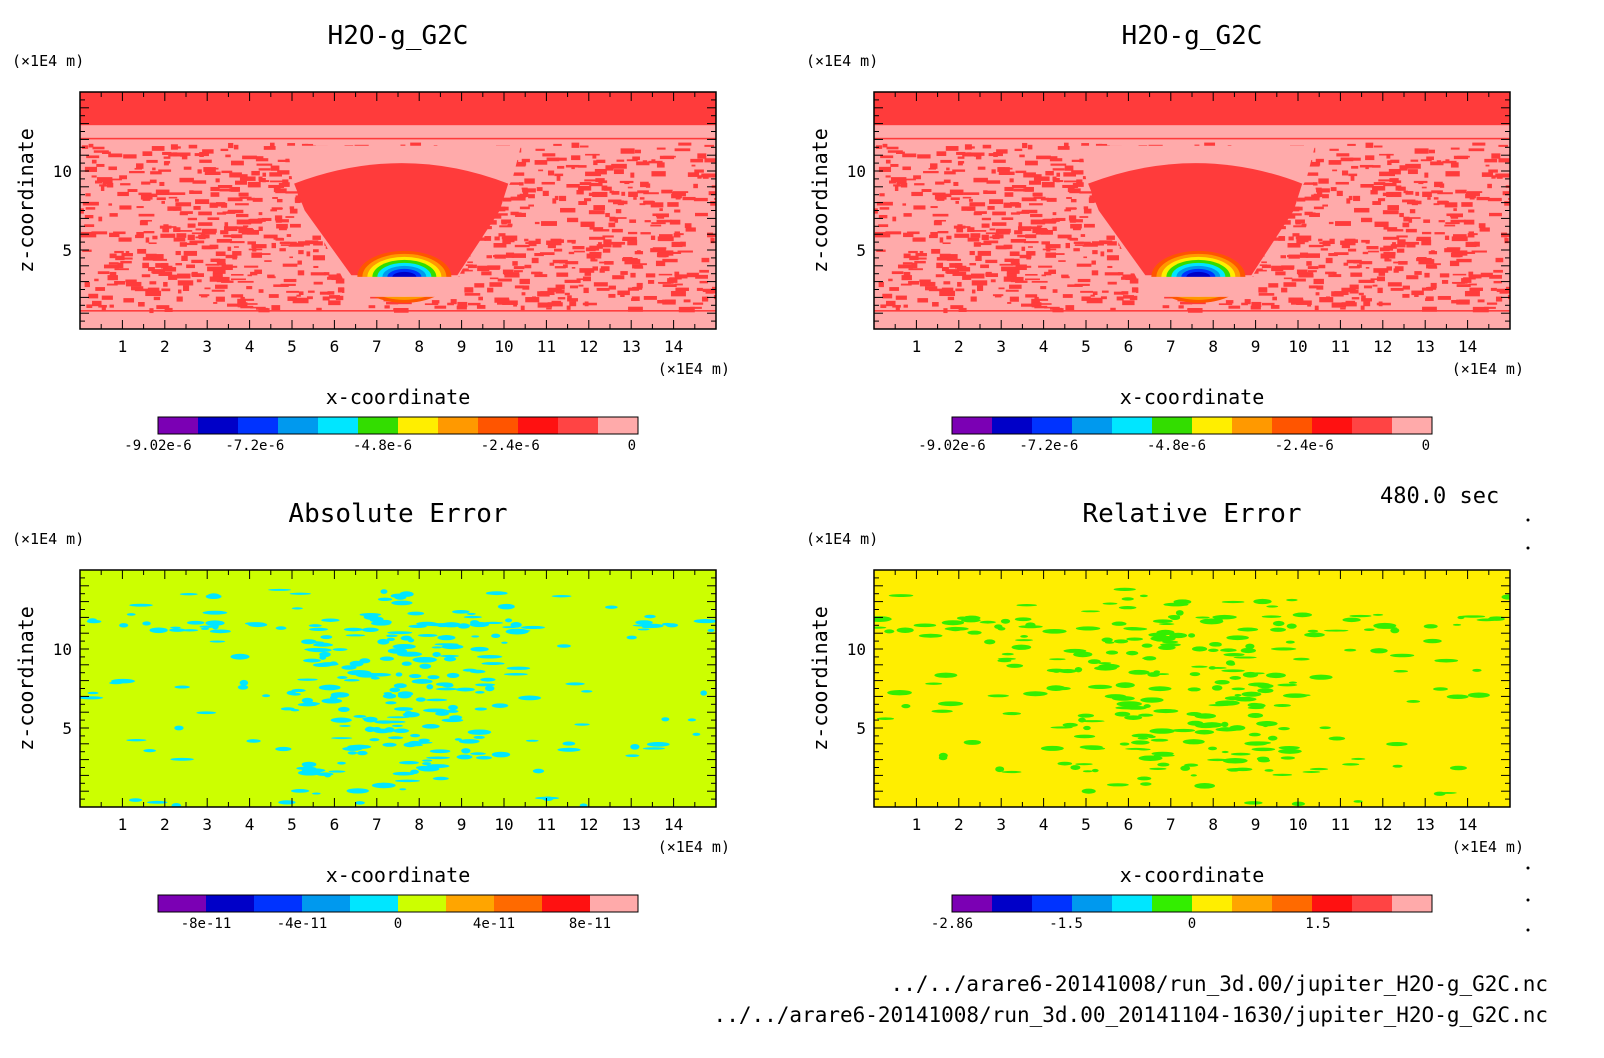  What do you see at coordinates (398, 397) in the screenshot?
I see `x-axis-label: x-coordinate` at bounding box center [398, 397].